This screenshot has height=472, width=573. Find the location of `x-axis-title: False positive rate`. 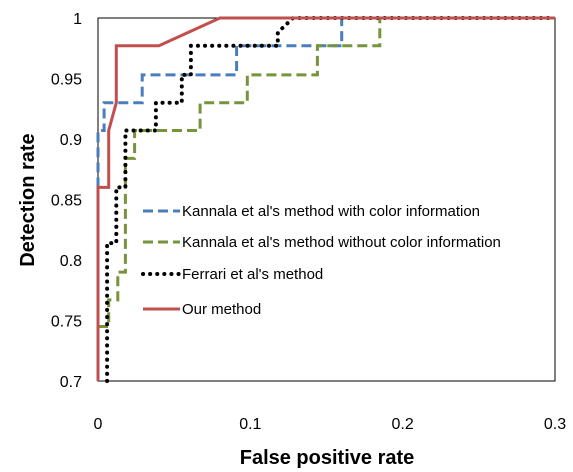

x-axis-title: False positive rate is located at coordinates (327, 458).